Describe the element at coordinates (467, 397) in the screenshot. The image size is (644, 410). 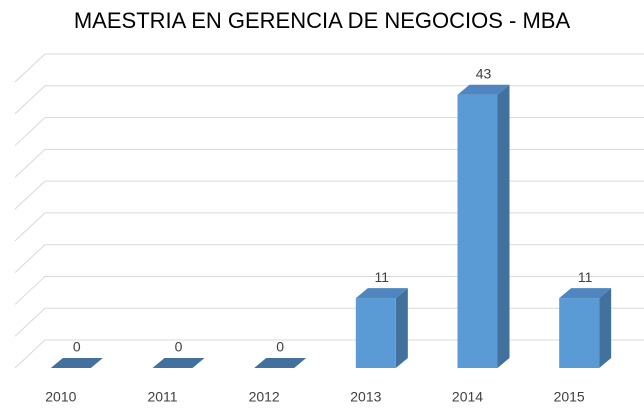
I see `x-tick-label: 2014` at that location.